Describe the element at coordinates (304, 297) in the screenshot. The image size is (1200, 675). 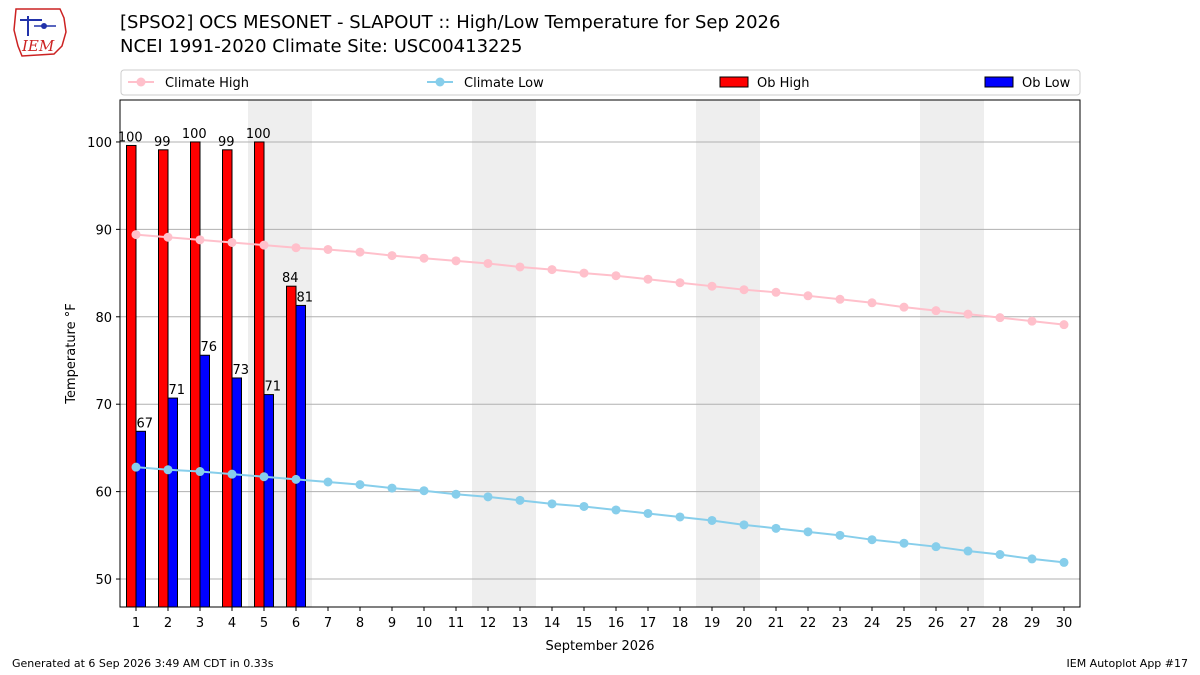
I see `ob-low-data-label: 81` at that location.